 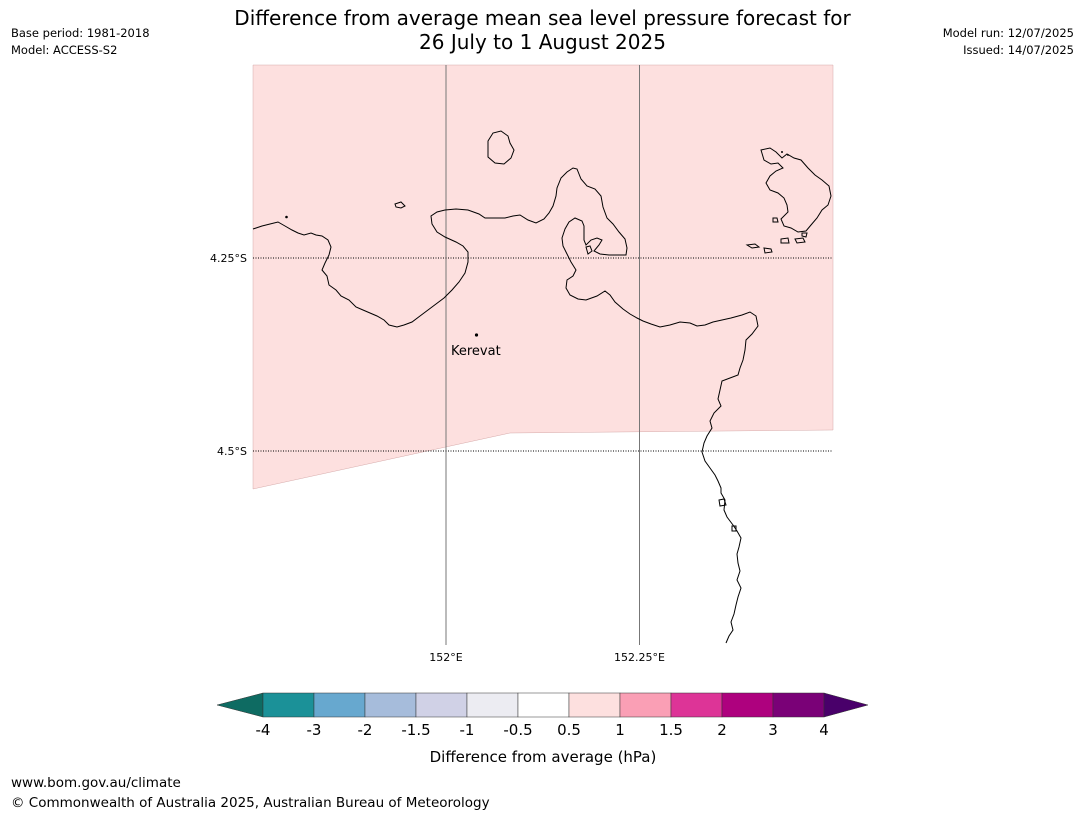 What do you see at coordinates (314, 730) in the screenshot?
I see `colorbar-tick-label: -3` at bounding box center [314, 730].